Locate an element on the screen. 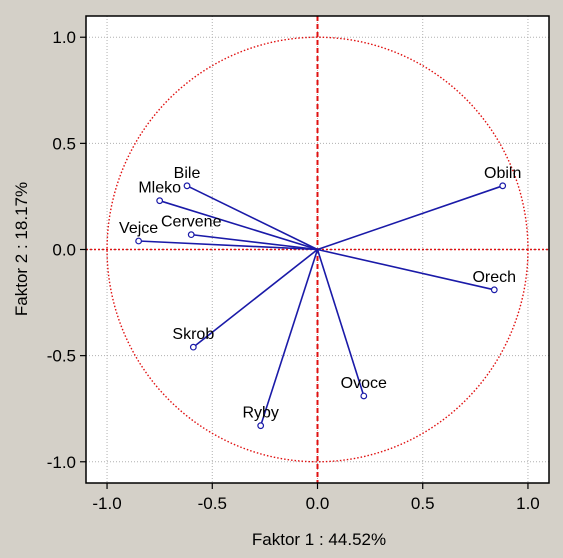  point-obiln is located at coordinates (503, 186).